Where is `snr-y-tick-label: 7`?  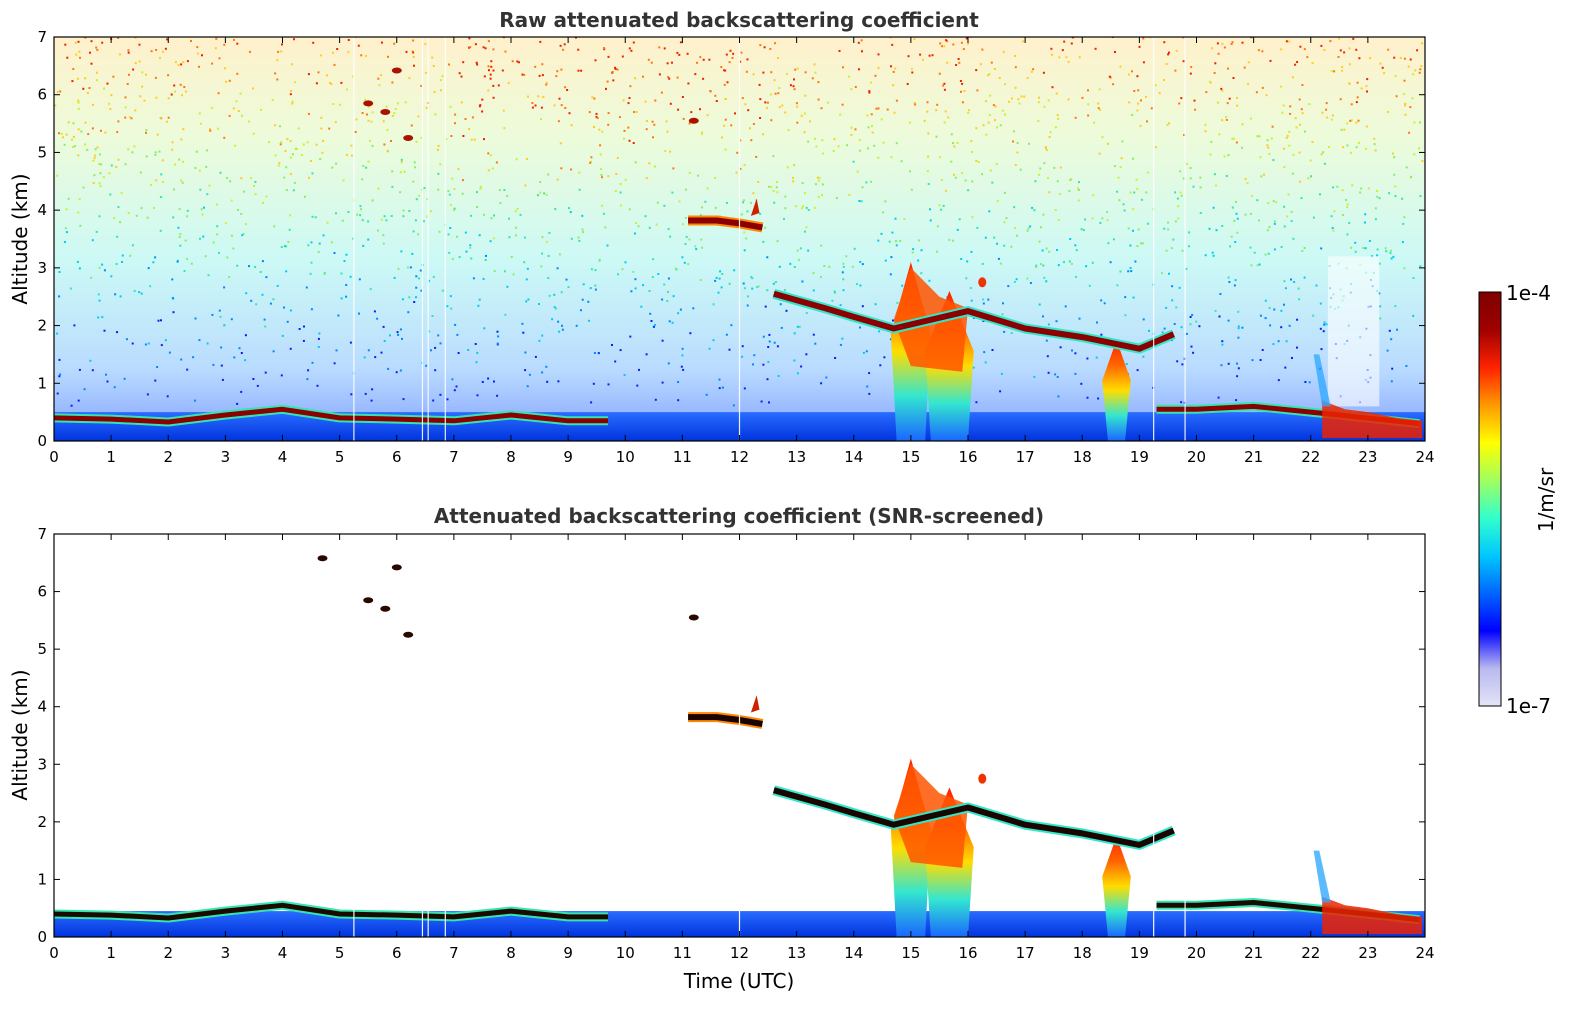 snr-y-tick-label: 7 is located at coordinates (42, 534).